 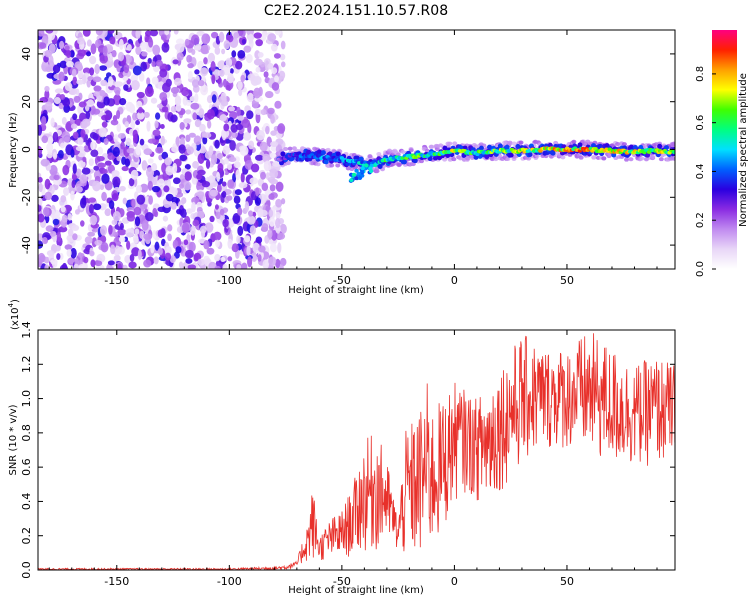 I want to click on spectrogram-xtick-label: -100, so click(x=229, y=280).